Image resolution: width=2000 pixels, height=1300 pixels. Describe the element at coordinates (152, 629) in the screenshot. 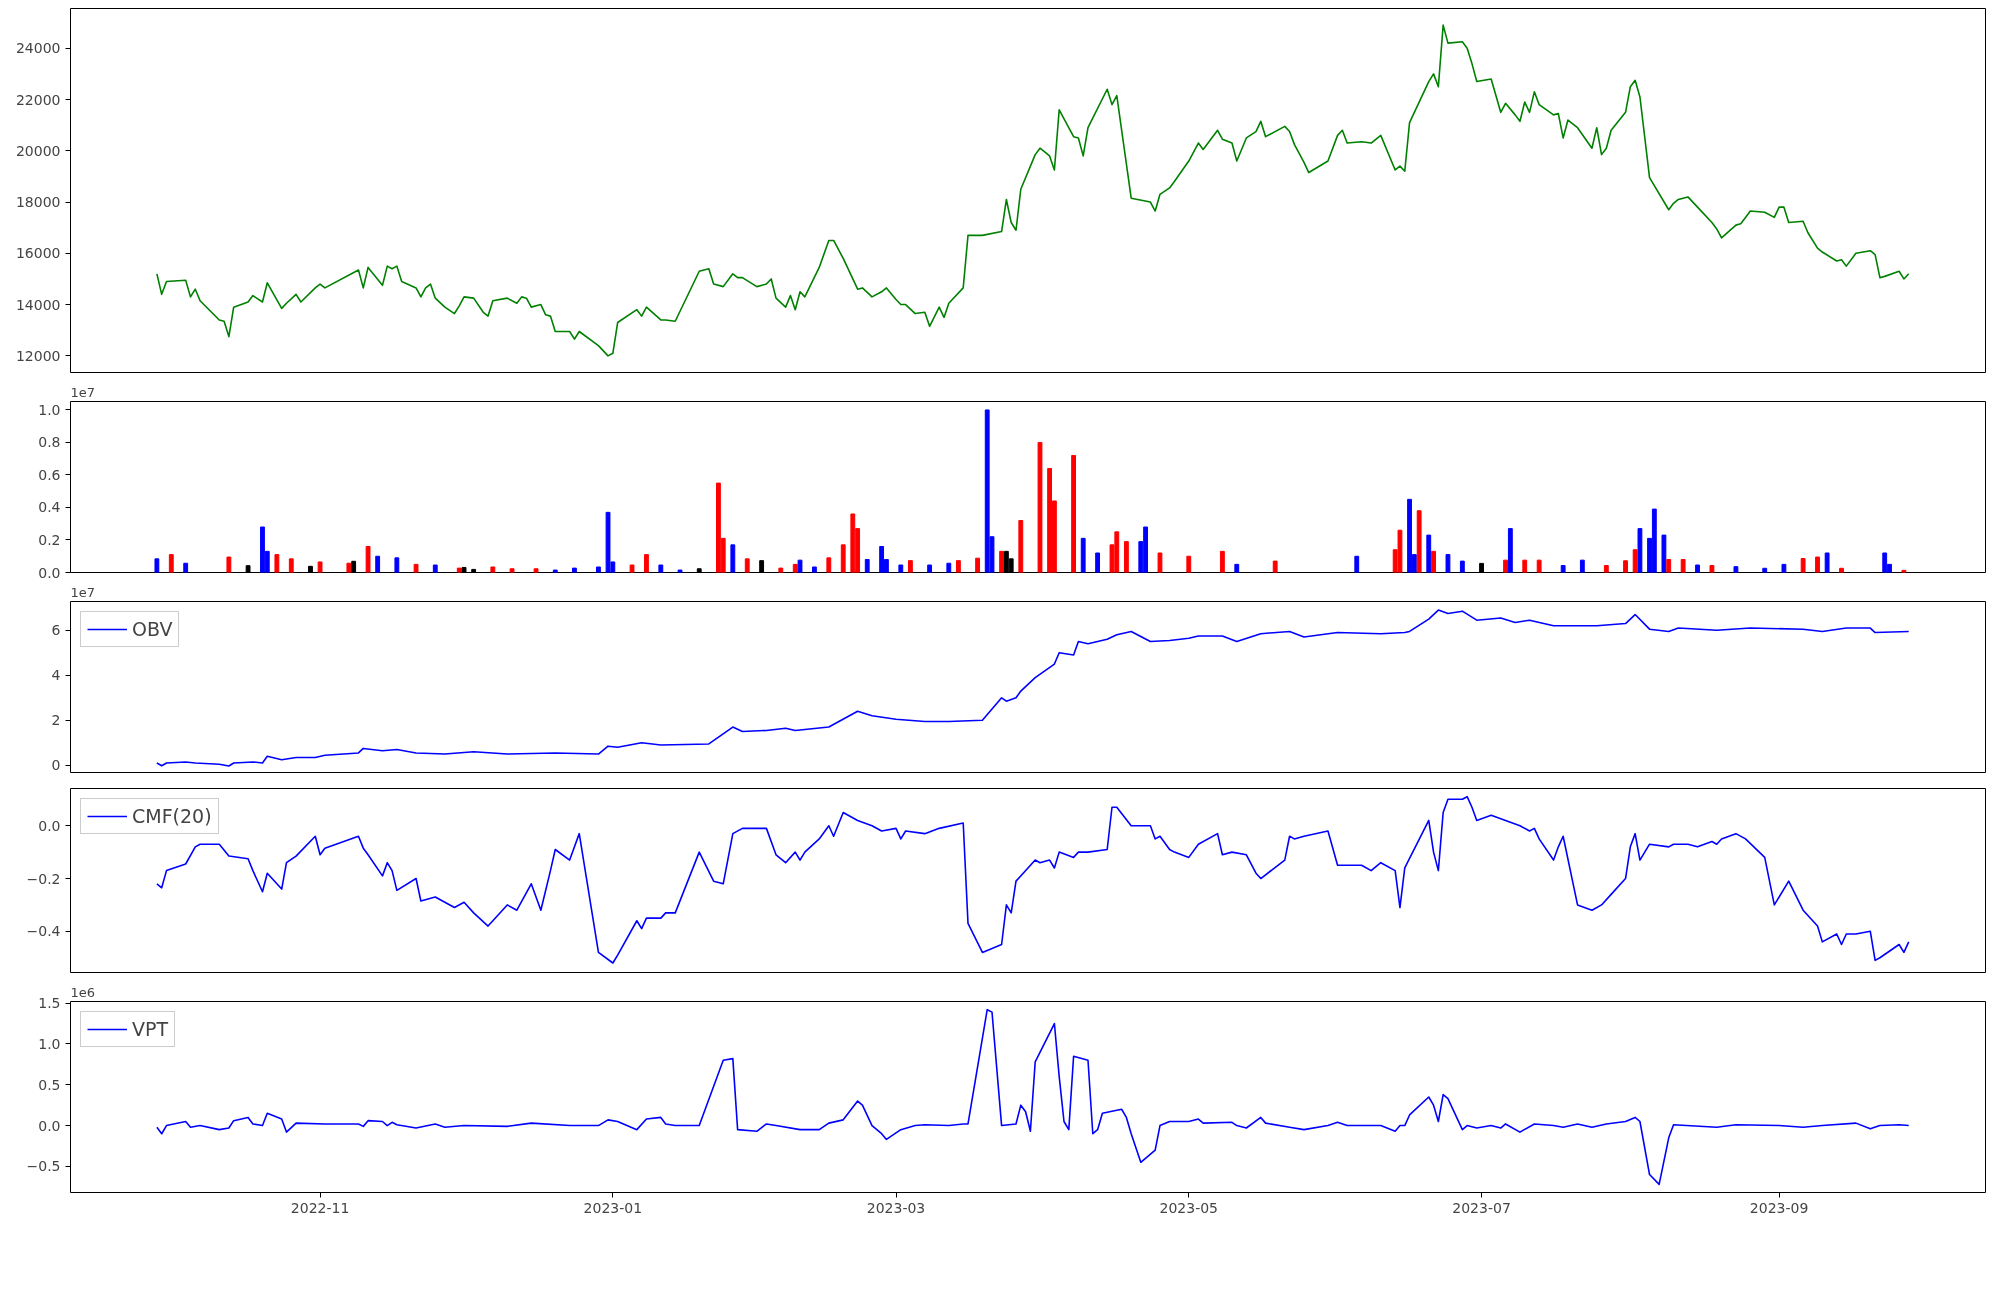

I see `legend-label: OBV` at that location.